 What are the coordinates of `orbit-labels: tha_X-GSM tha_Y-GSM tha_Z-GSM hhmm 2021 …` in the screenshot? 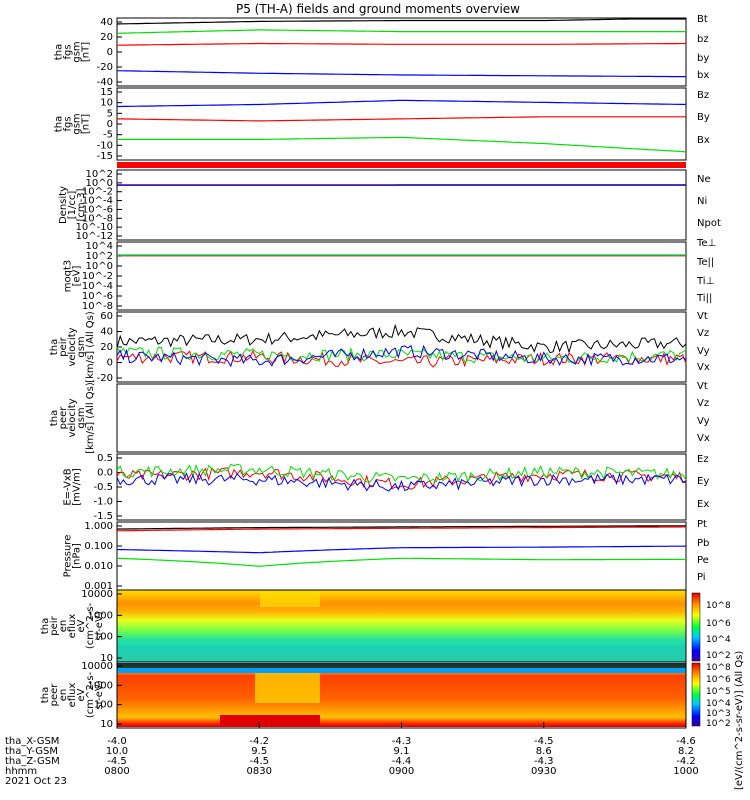 It's located at (36, 761).